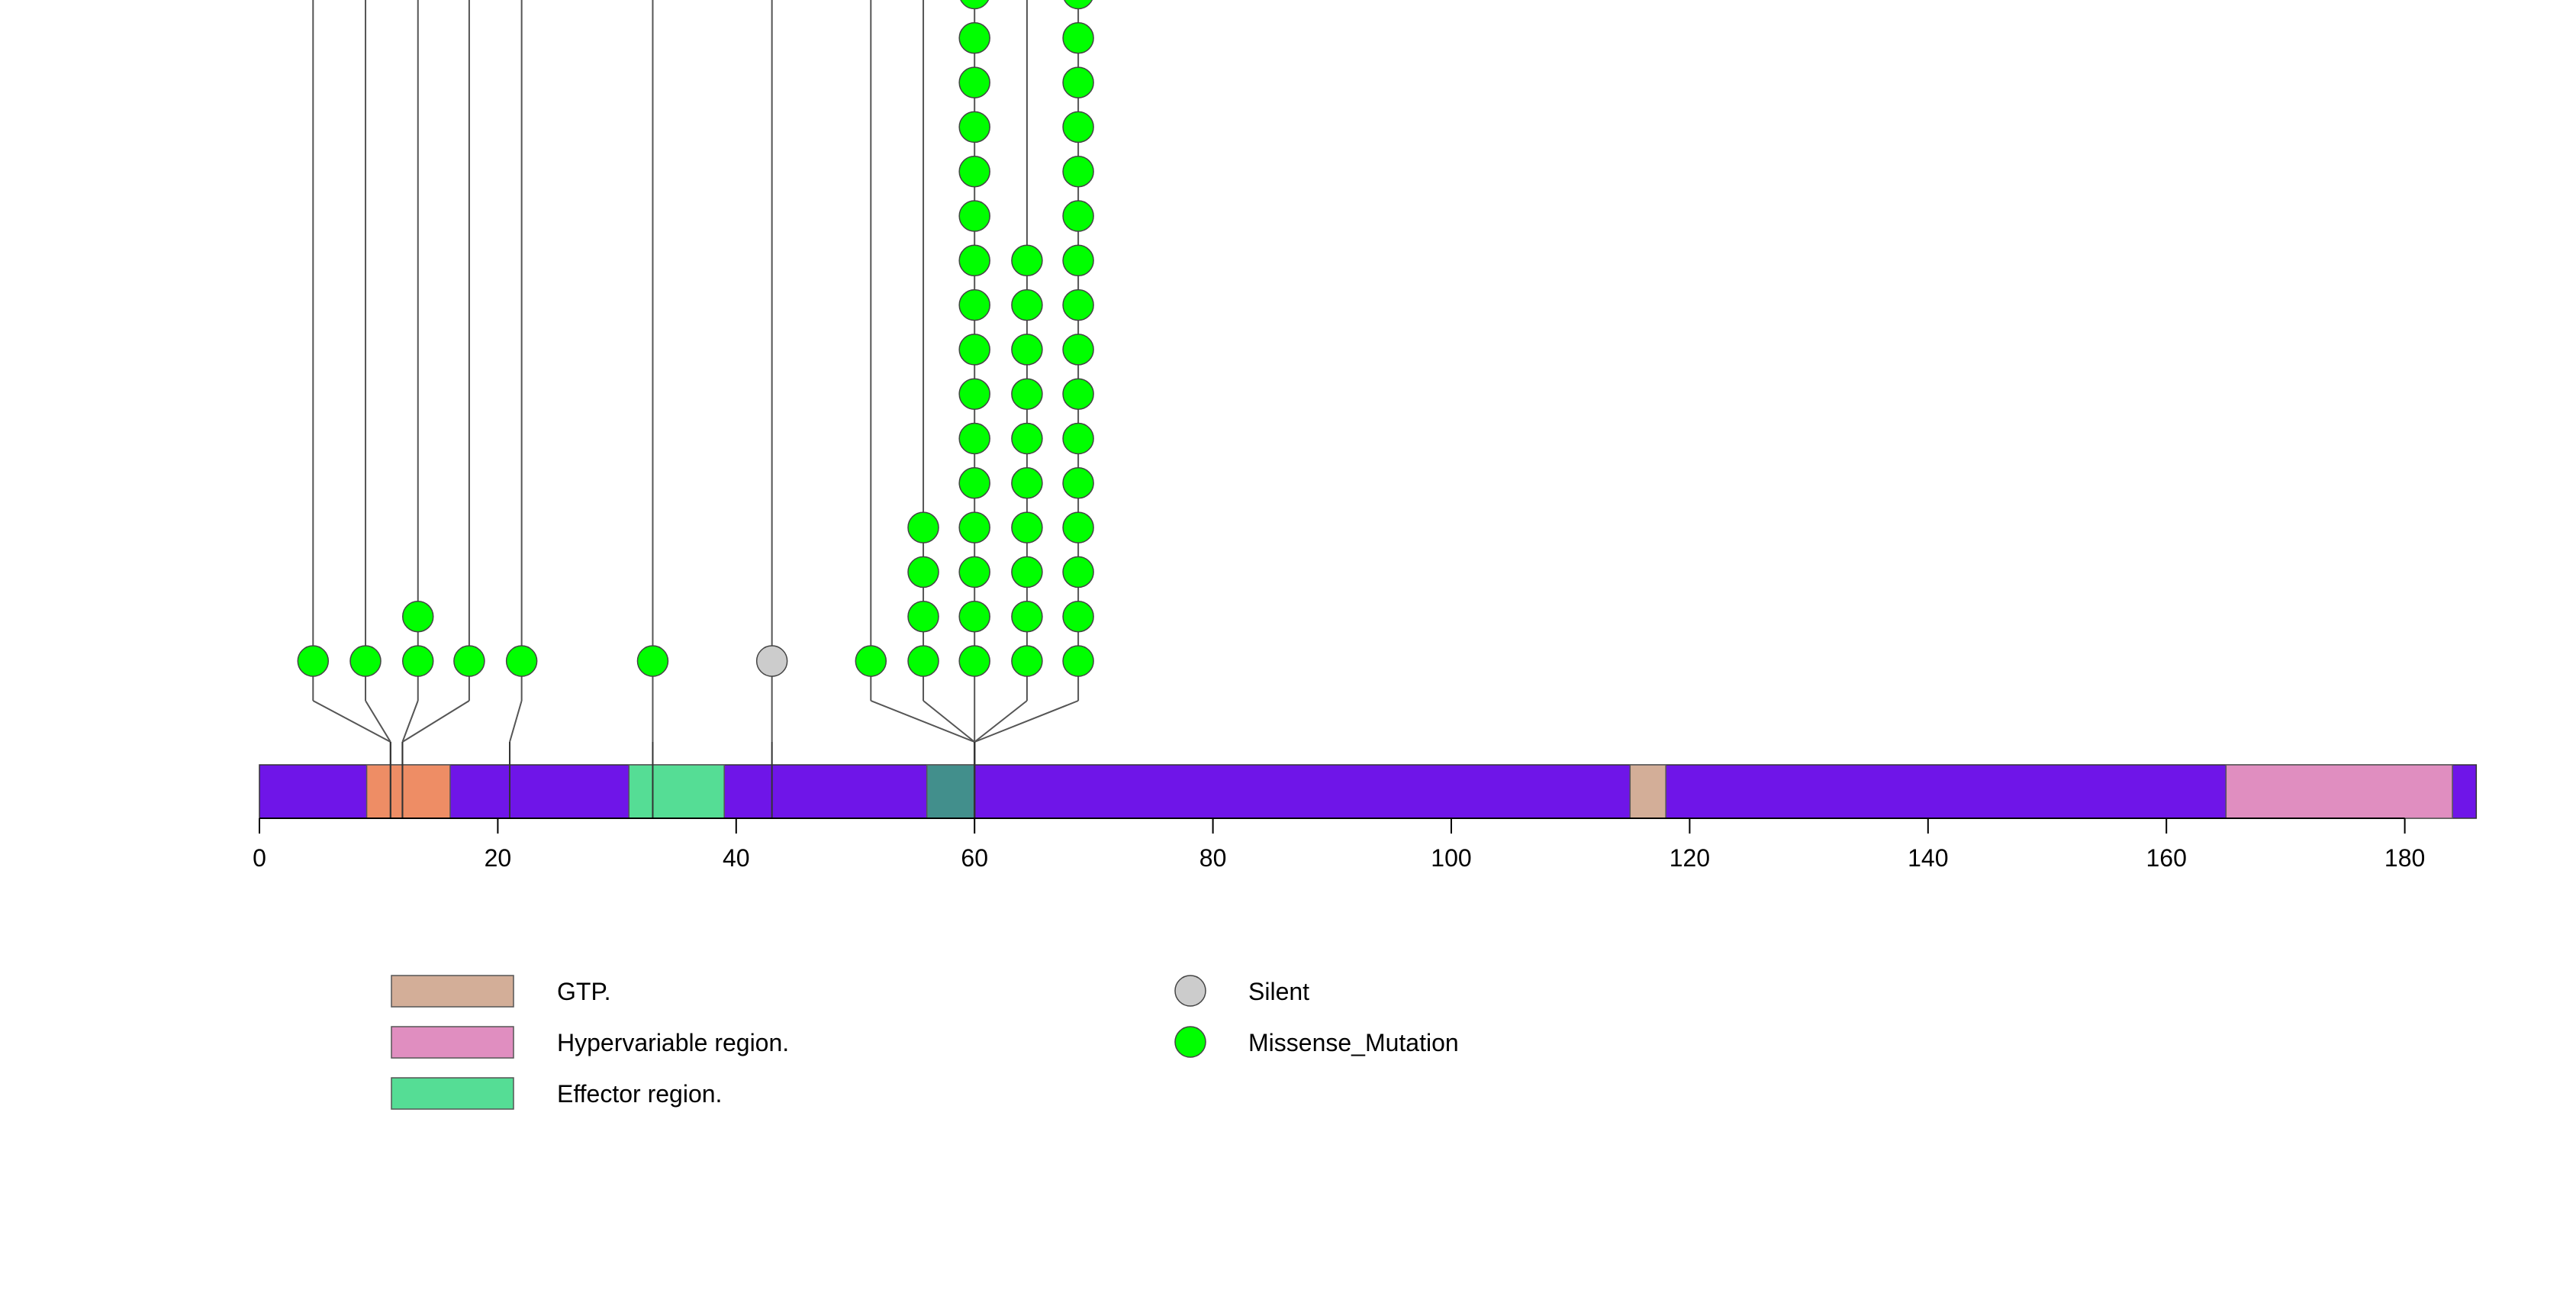 The width and height of the screenshot is (2576, 1290). Describe the element at coordinates (1928, 858) in the screenshot. I see `x-tick-label-7: 140` at that location.